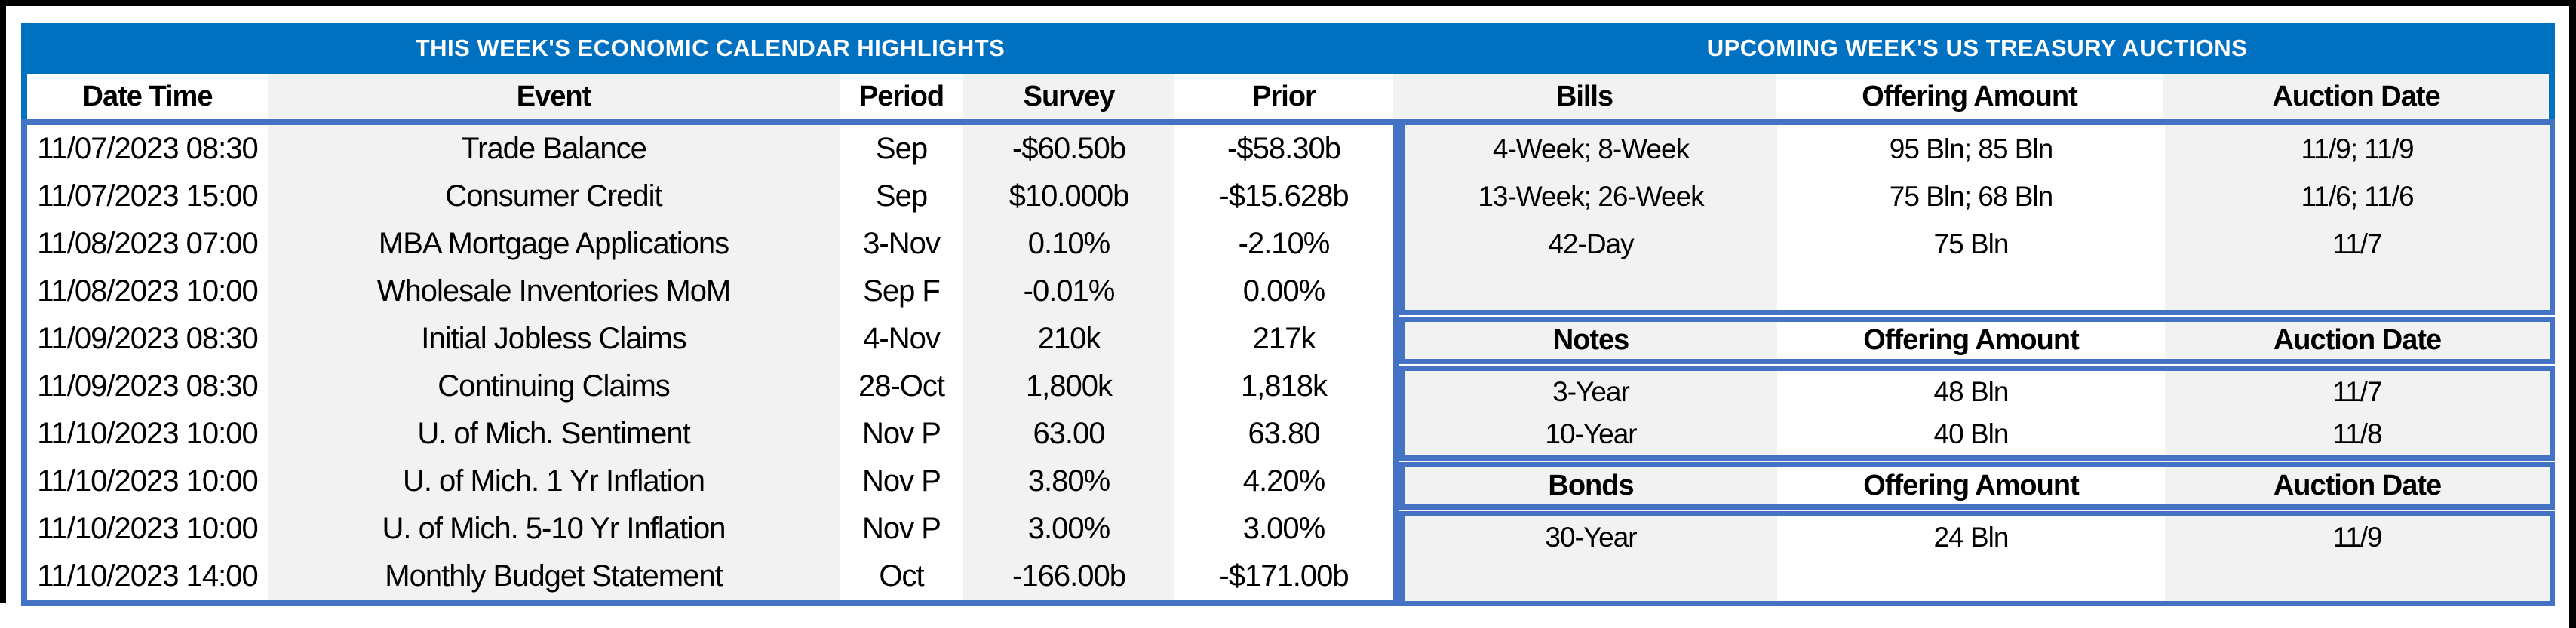 This screenshot has height=628, width=2576. What do you see at coordinates (901, 291) in the screenshot?
I see `cell-period: Sep F` at bounding box center [901, 291].